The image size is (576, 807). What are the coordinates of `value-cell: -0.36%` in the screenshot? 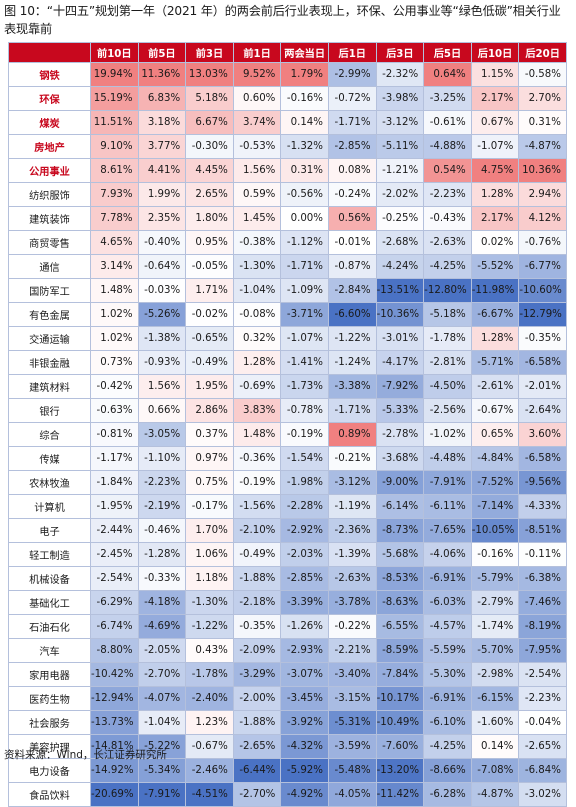 It's located at (257, 458).